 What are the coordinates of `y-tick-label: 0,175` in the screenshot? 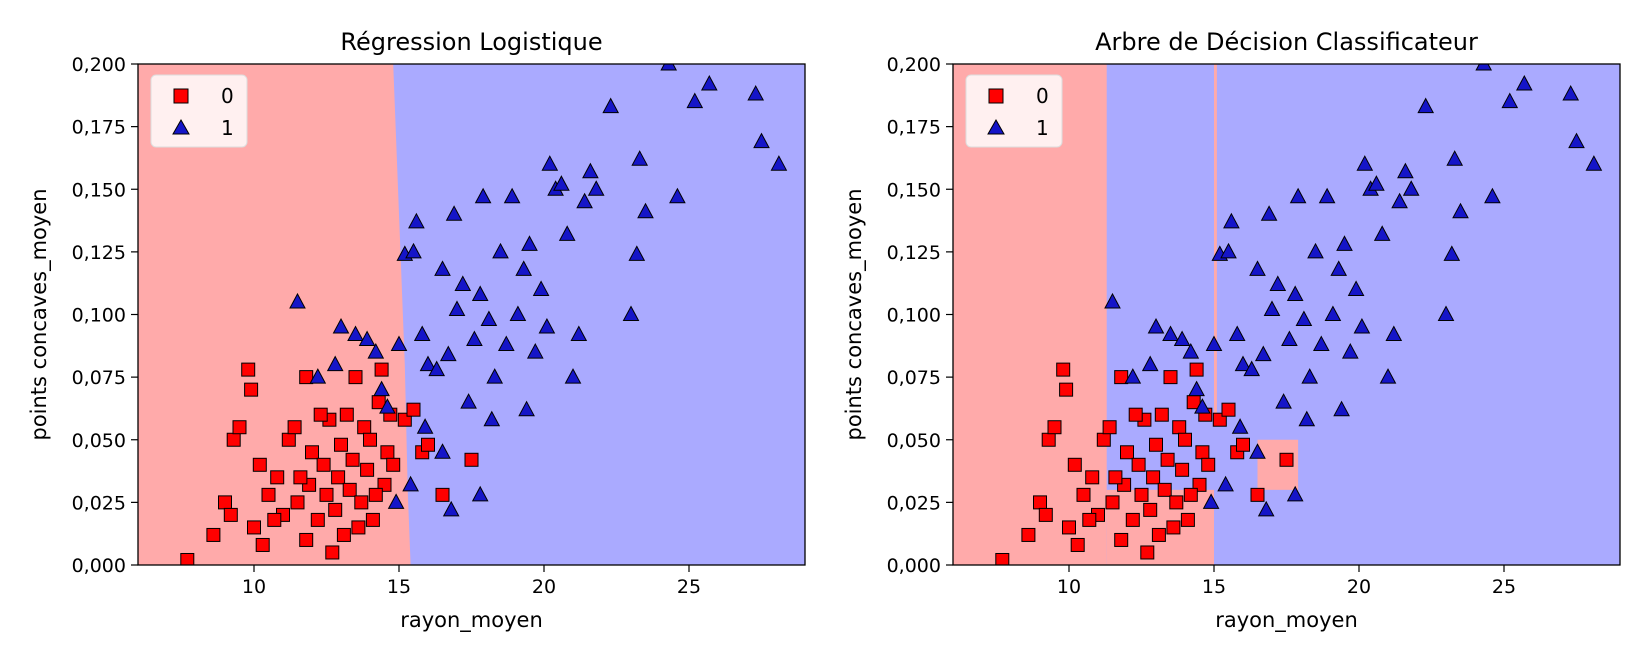 It's located at (914, 128).